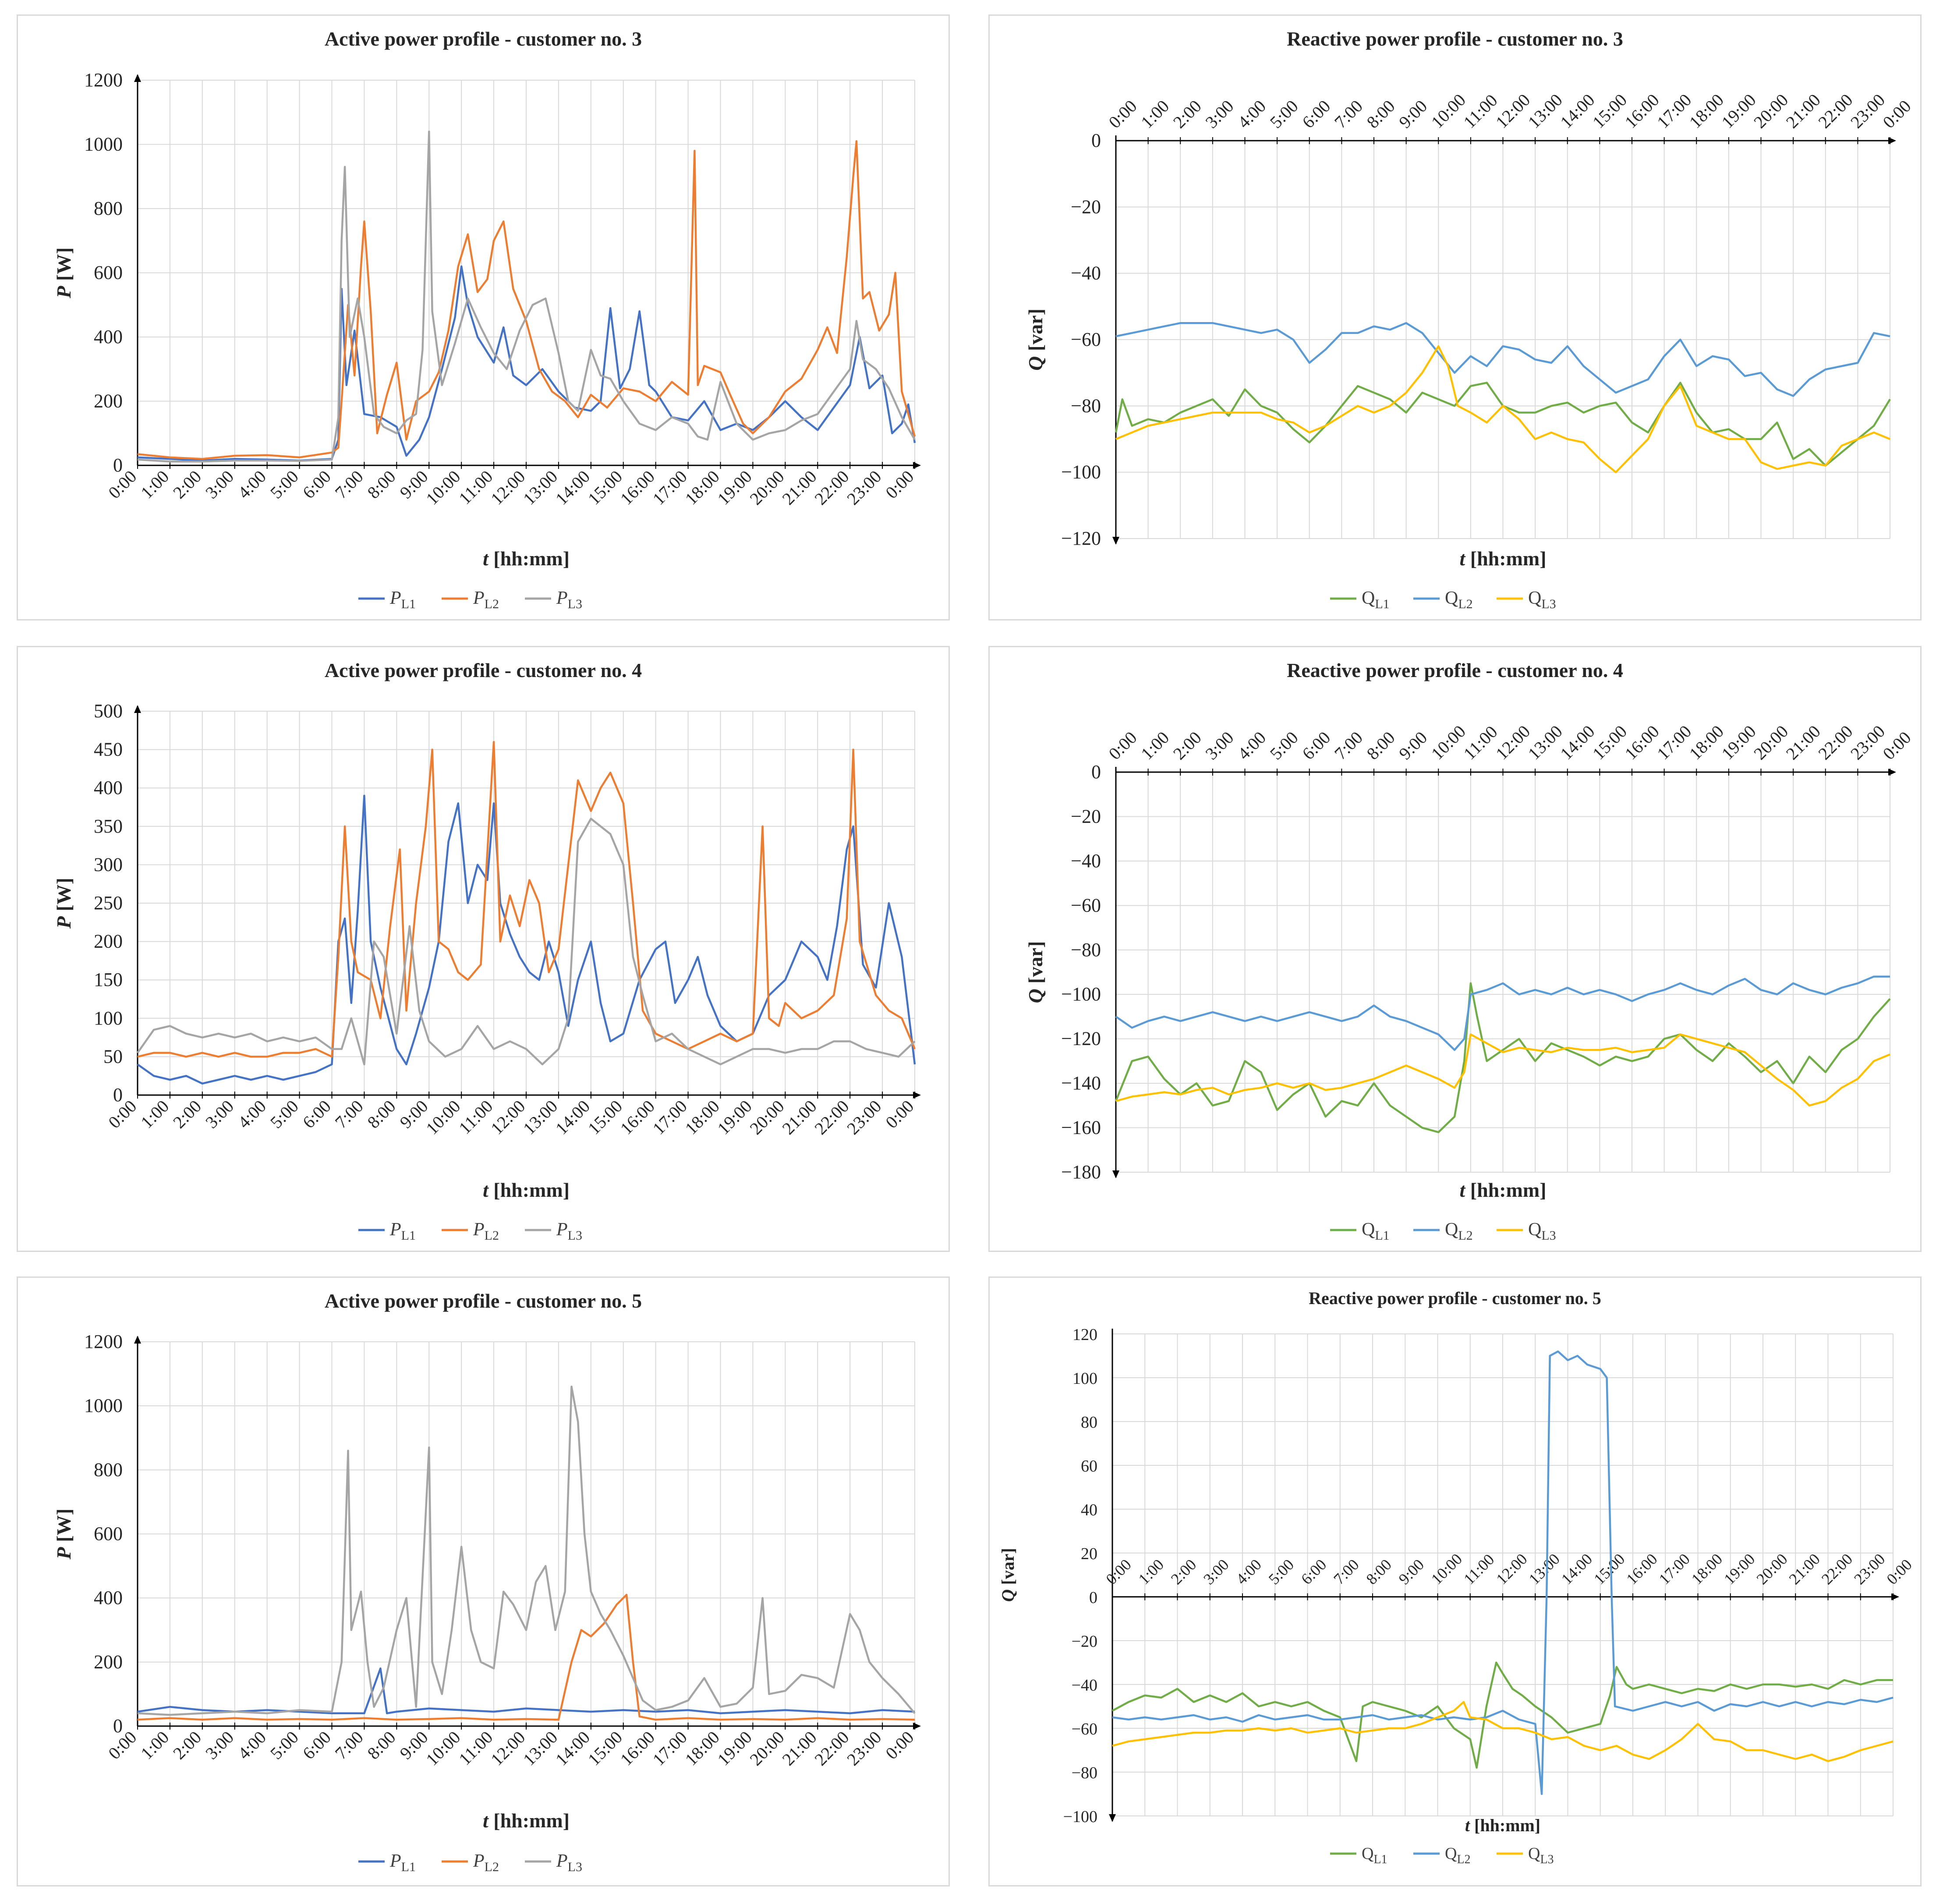  I want to click on x-tick-label: 2:00, so click(187, 1114).